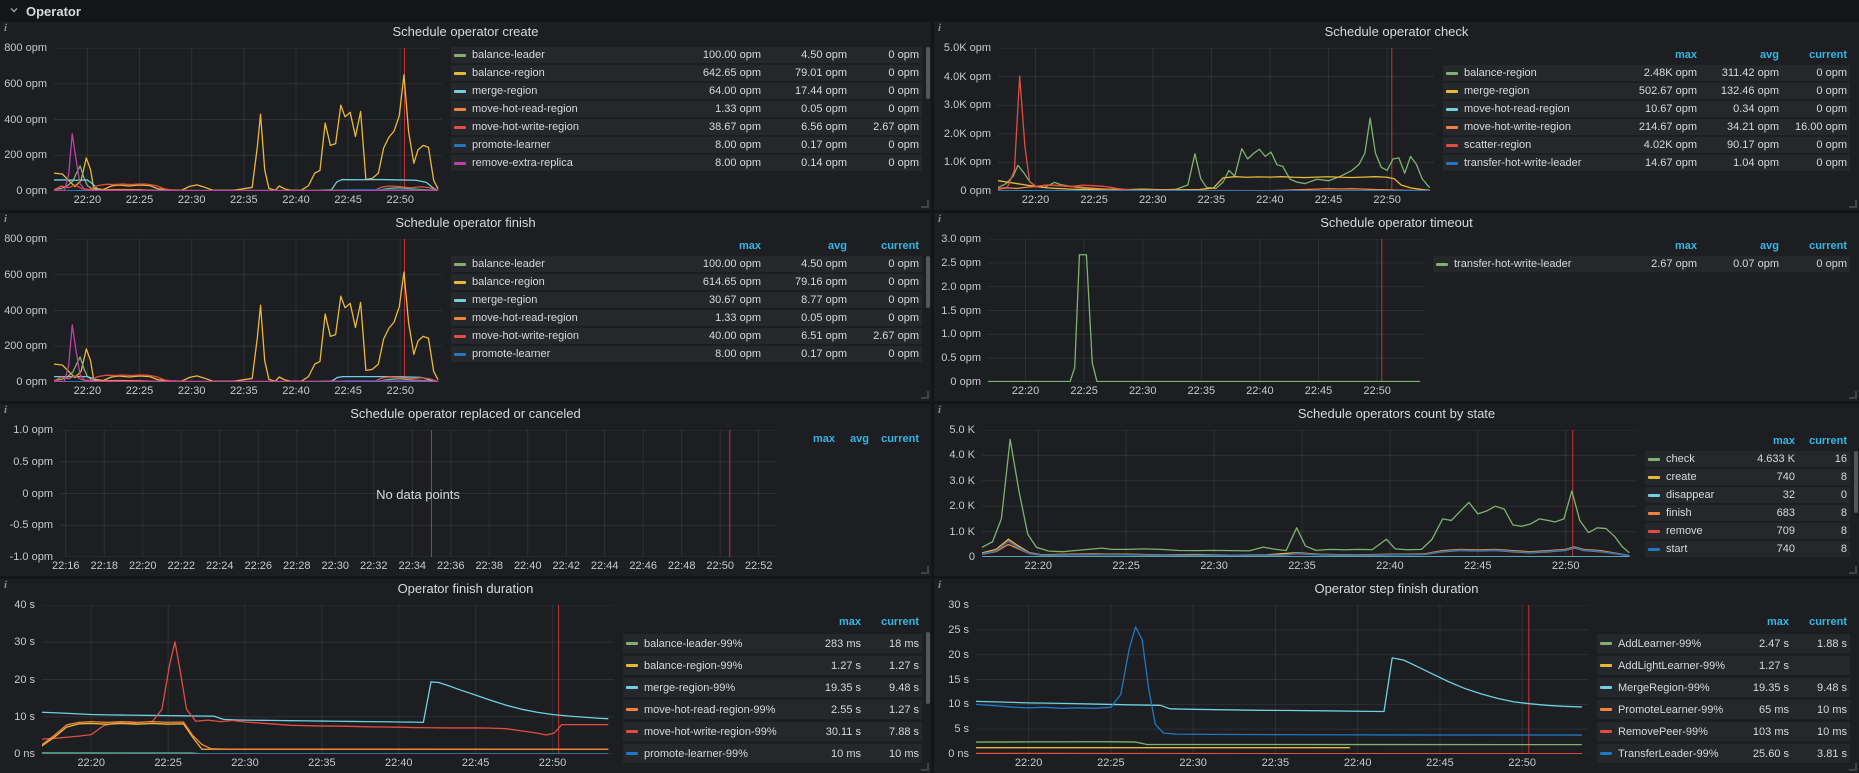 The height and width of the screenshot is (773, 1859). Describe the element at coordinates (465, 222) in the screenshot. I see `panel-title: Schedule operator finish` at that location.